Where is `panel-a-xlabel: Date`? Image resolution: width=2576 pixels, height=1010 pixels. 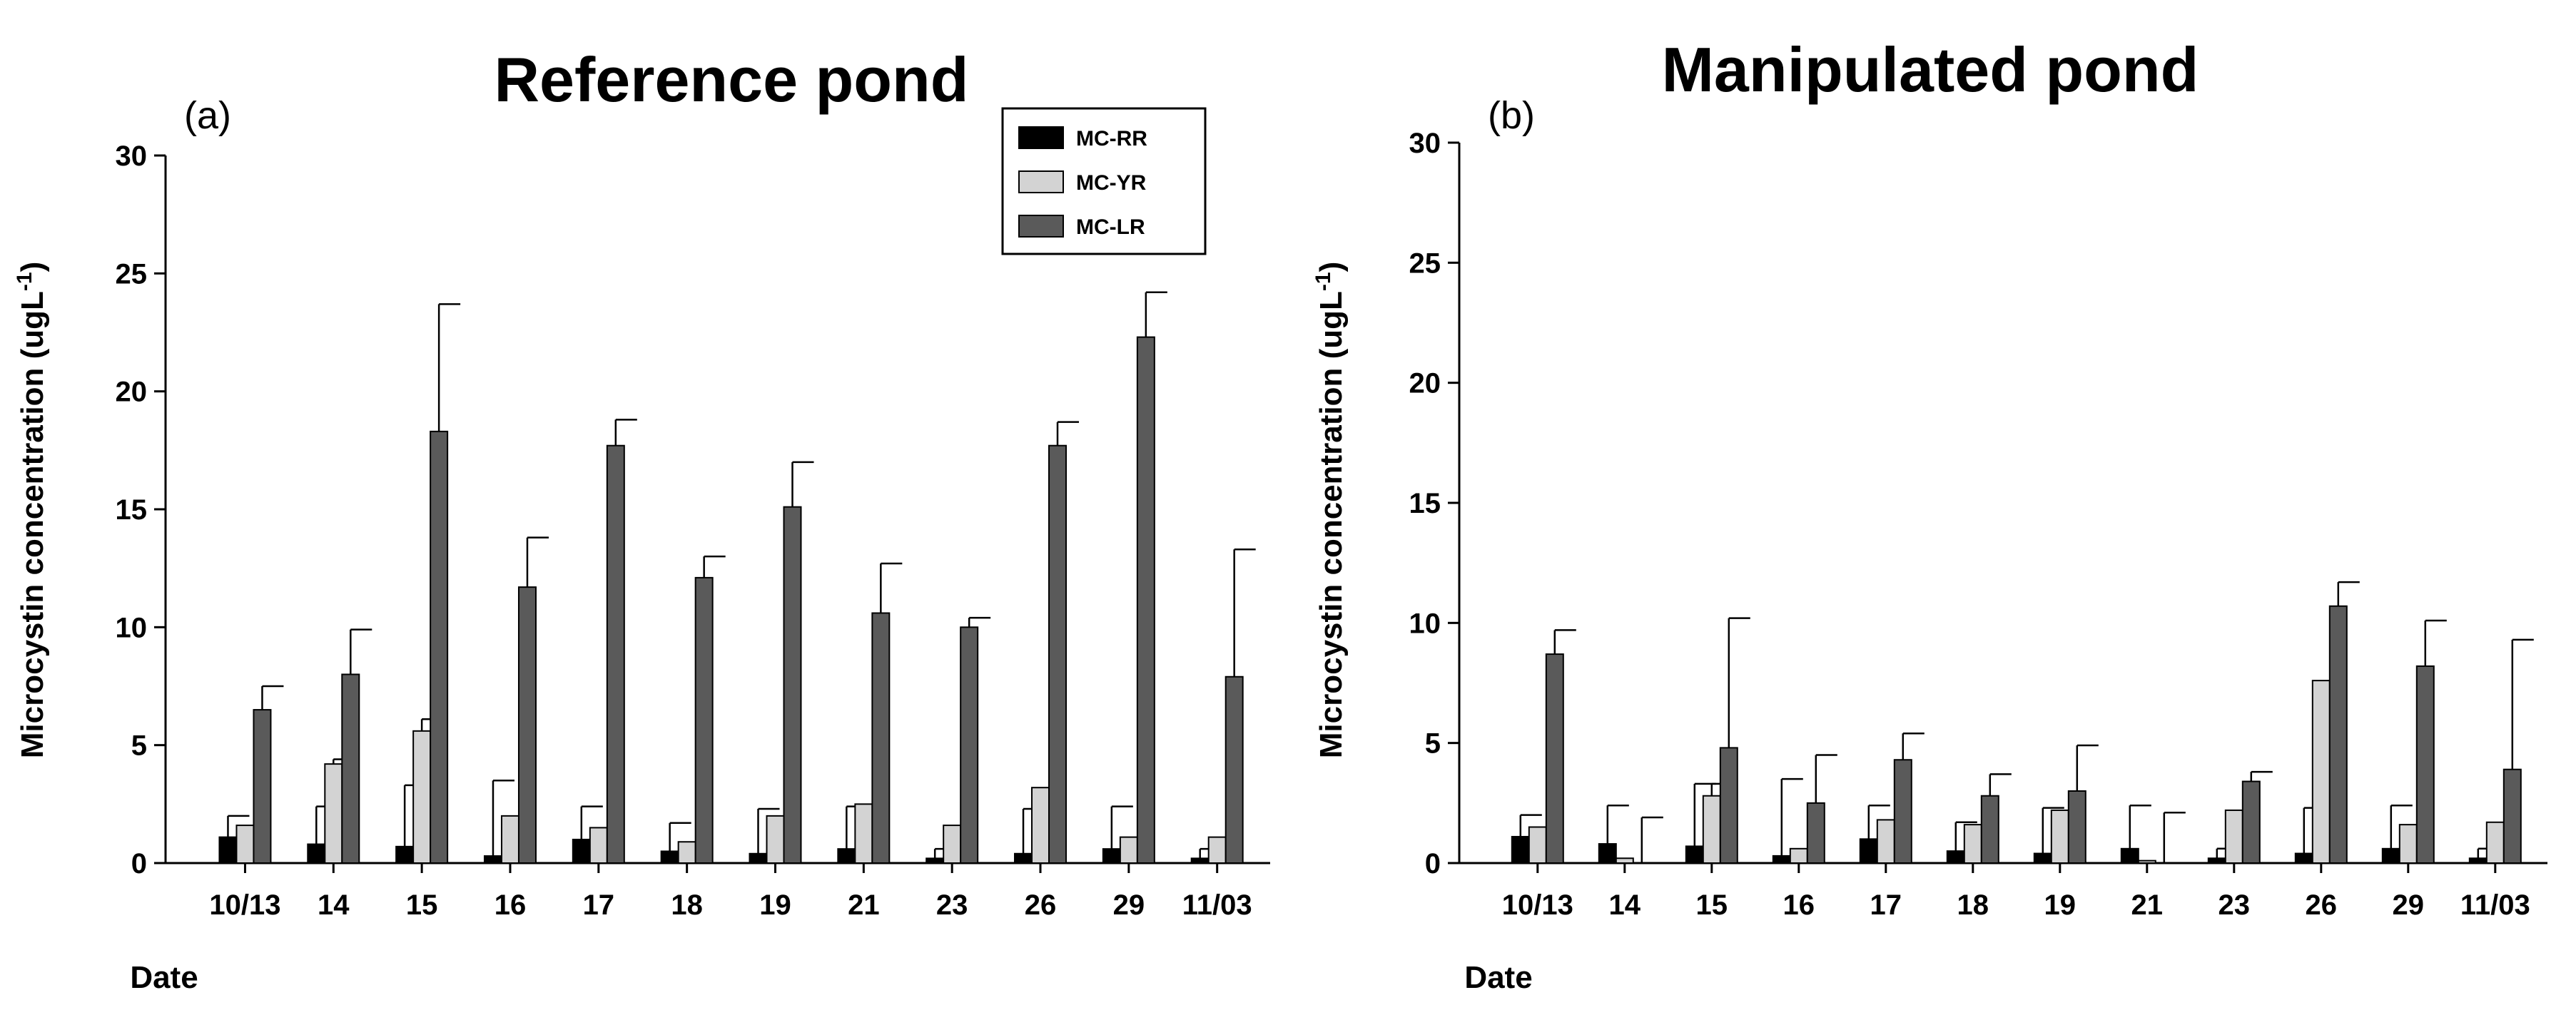
panel-a-xlabel: Date is located at coordinates (164, 977).